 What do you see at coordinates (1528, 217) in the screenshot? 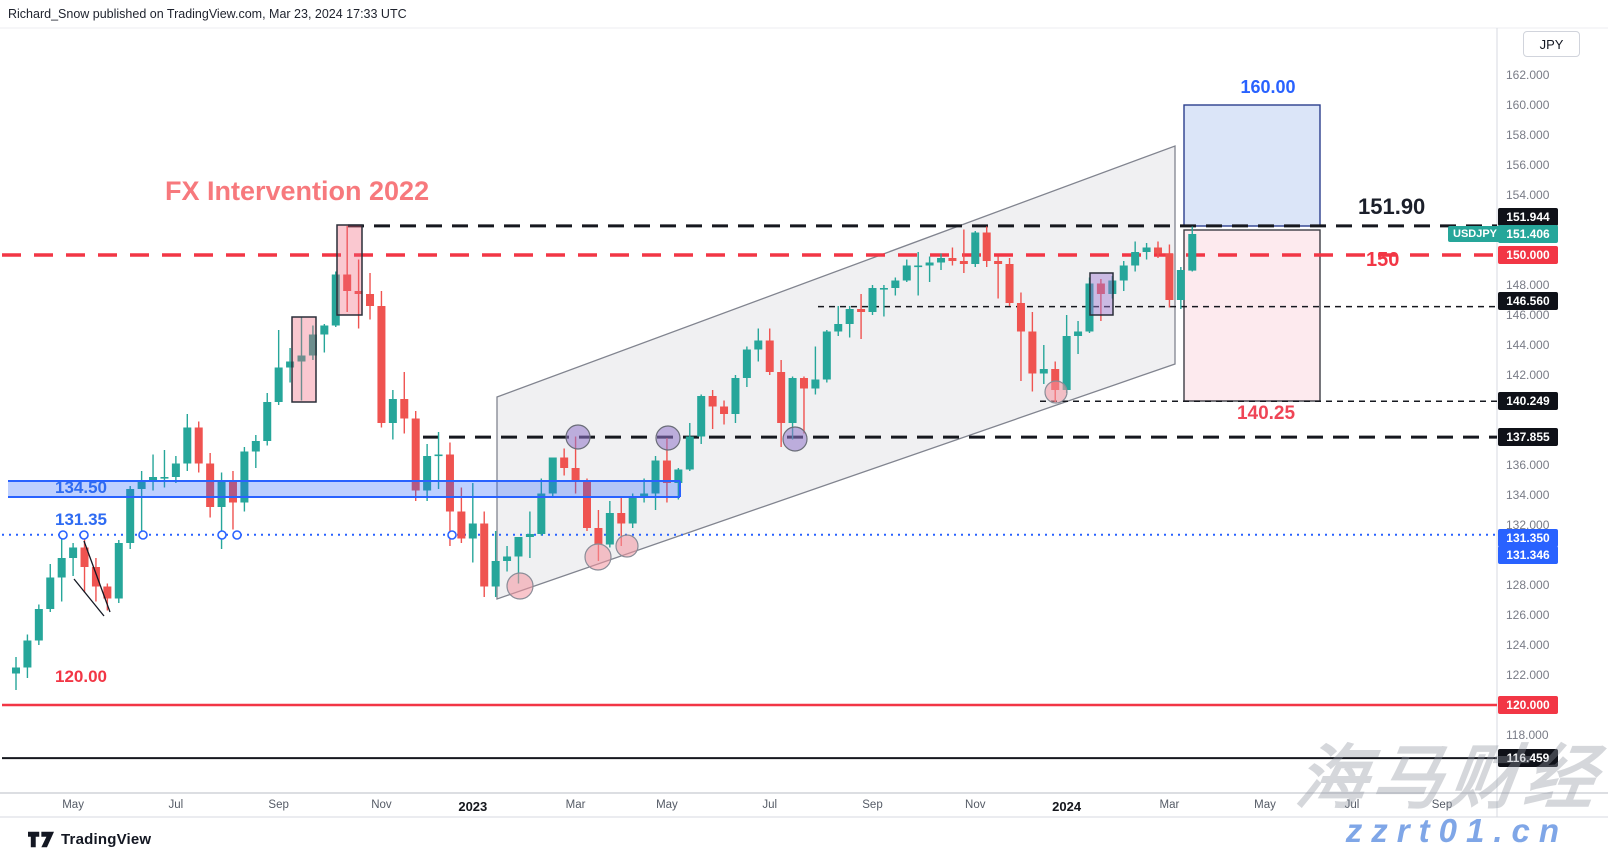
I see `price-badge: 151.944` at bounding box center [1528, 217].